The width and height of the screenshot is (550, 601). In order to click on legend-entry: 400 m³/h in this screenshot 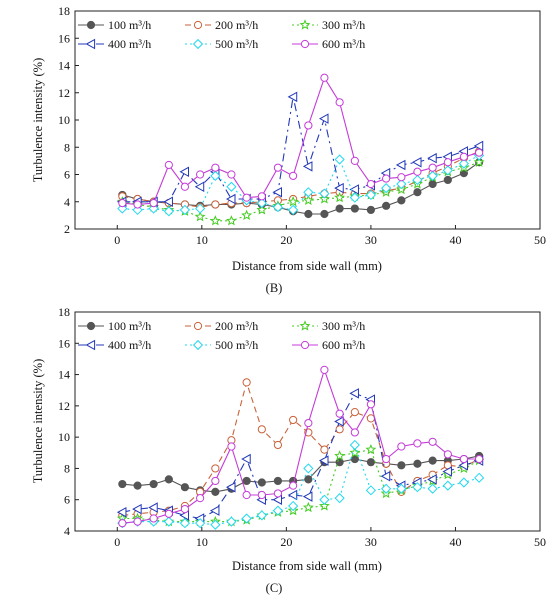, I will do `click(114, 44)`.